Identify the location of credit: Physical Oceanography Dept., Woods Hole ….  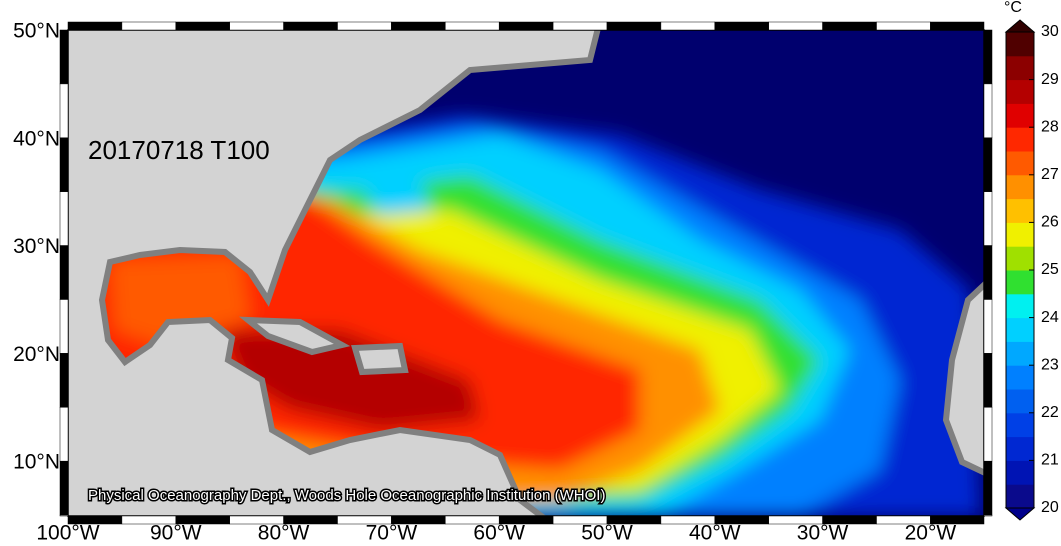
(346, 495).